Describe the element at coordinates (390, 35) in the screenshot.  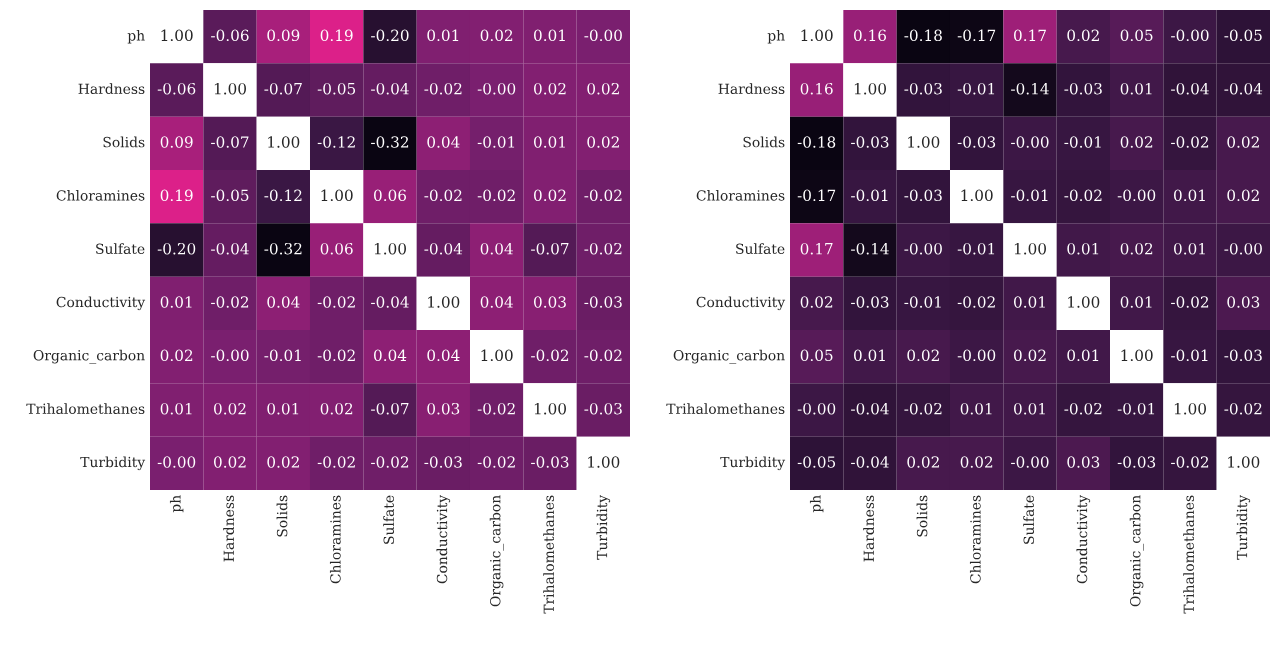
I see `data-label: -0.20` at that location.